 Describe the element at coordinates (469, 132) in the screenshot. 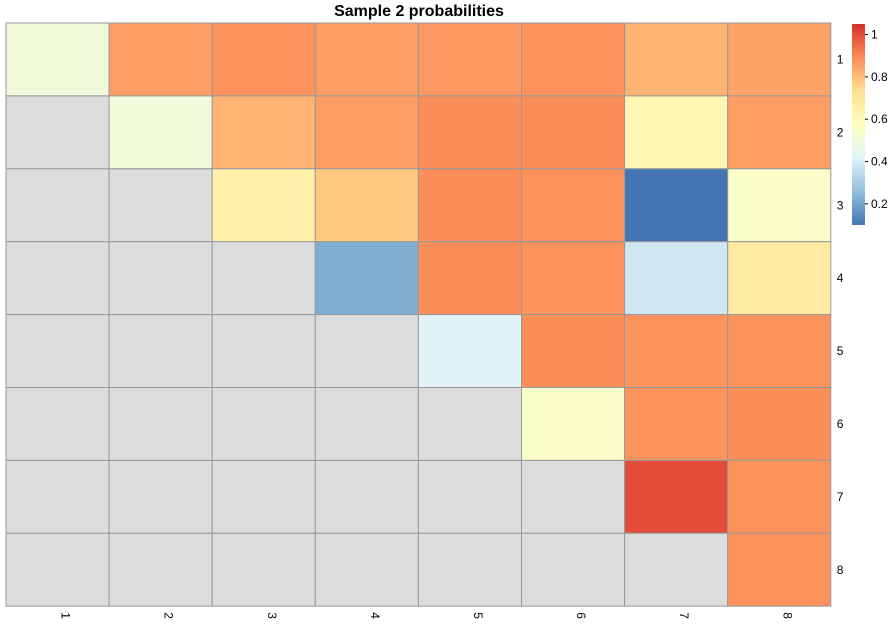

I see `heatmap-cell-r2-c5` at that location.